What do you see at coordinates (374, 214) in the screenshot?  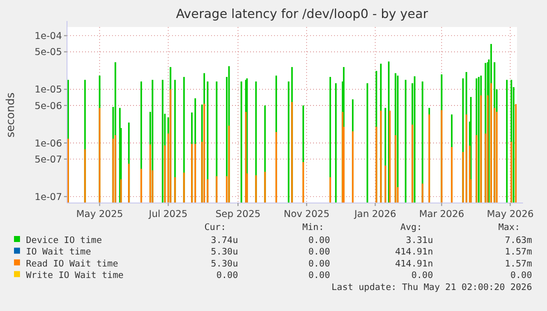 I see `x-tick-label: Jan 2026` at bounding box center [374, 214].